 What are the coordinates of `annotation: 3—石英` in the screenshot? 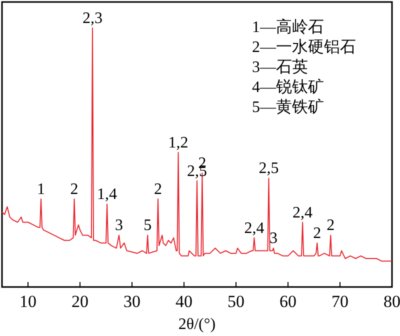 It's located at (280, 67).